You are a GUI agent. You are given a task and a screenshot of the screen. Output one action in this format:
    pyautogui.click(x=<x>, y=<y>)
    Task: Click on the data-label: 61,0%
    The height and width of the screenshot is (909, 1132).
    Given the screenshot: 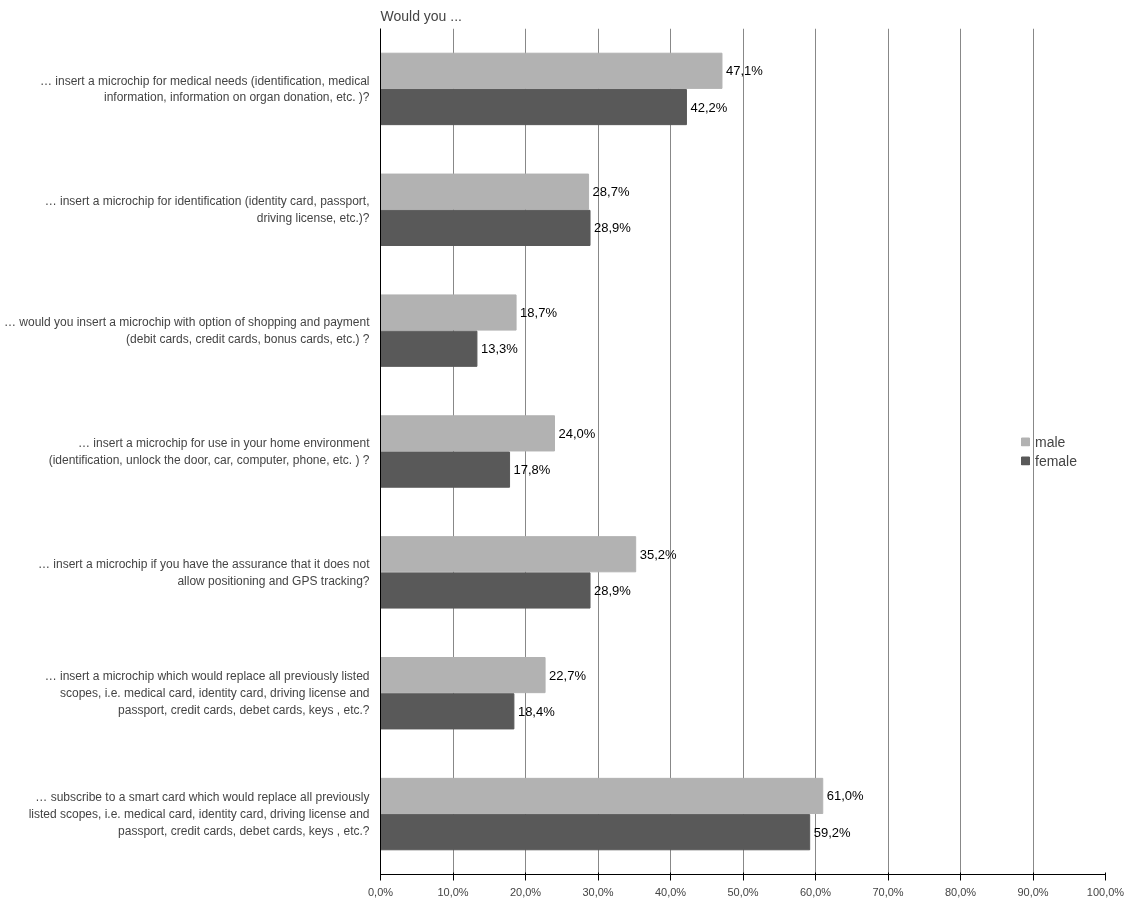 What is the action you would take?
    pyautogui.click(x=845, y=796)
    